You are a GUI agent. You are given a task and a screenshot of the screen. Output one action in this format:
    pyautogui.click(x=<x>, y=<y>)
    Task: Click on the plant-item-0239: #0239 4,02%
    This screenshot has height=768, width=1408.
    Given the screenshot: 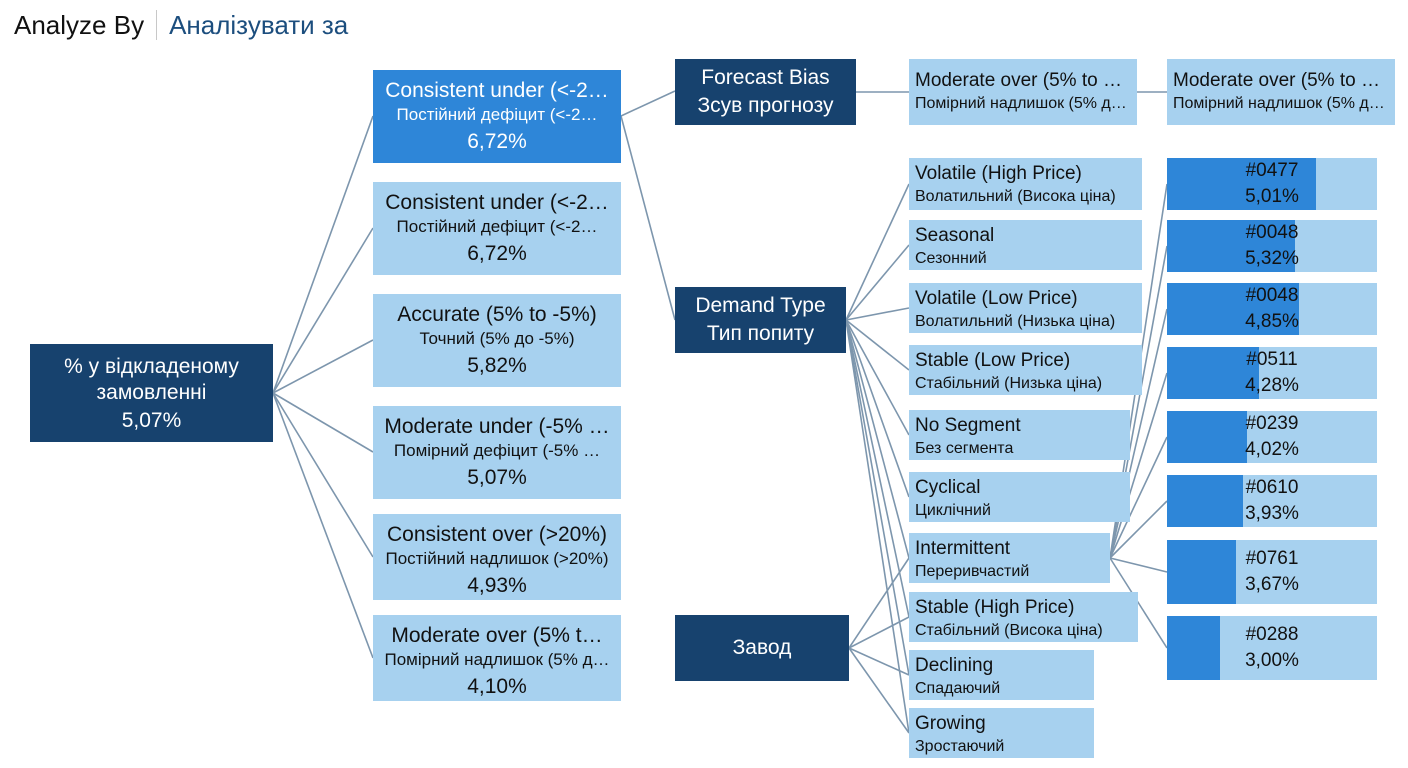 What is the action you would take?
    pyautogui.click(x=1272, y=437)
    